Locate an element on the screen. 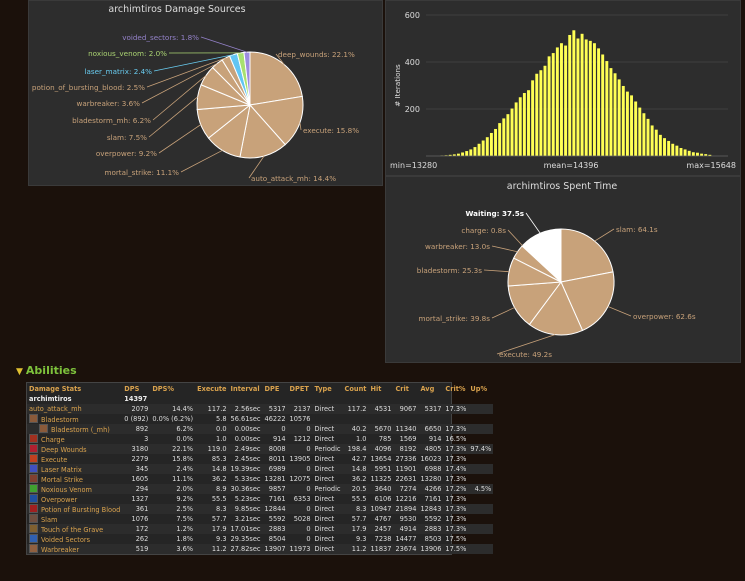 This screenshot has width=745, height=581. cell-interval: 29.35sec is located at coordinates (245, 539).